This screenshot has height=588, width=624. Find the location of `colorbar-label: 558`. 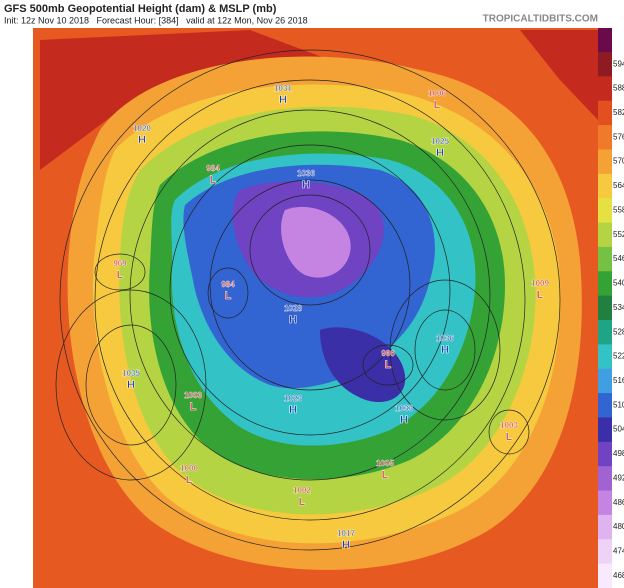

colorbar-label: 558 is located at coordinates (618, 209).